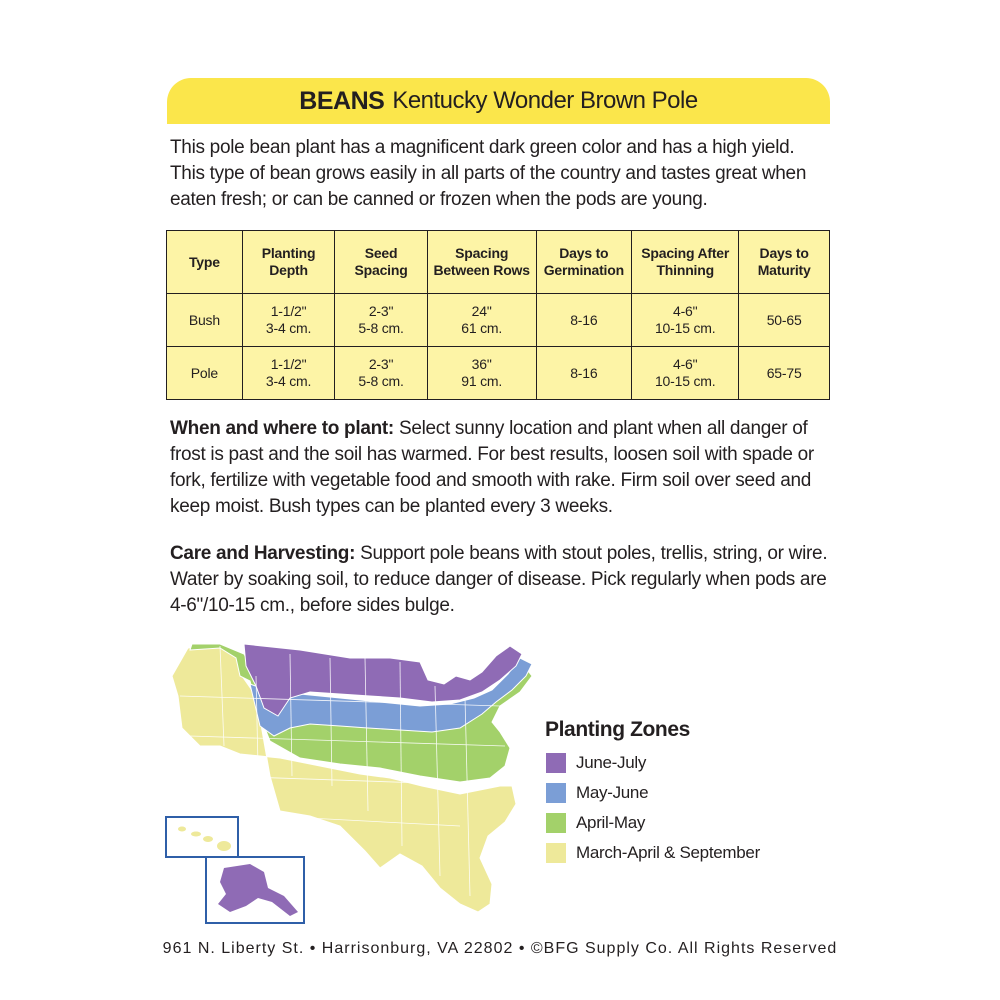  I want to click on cell-line: Bush, so click(204, 319).